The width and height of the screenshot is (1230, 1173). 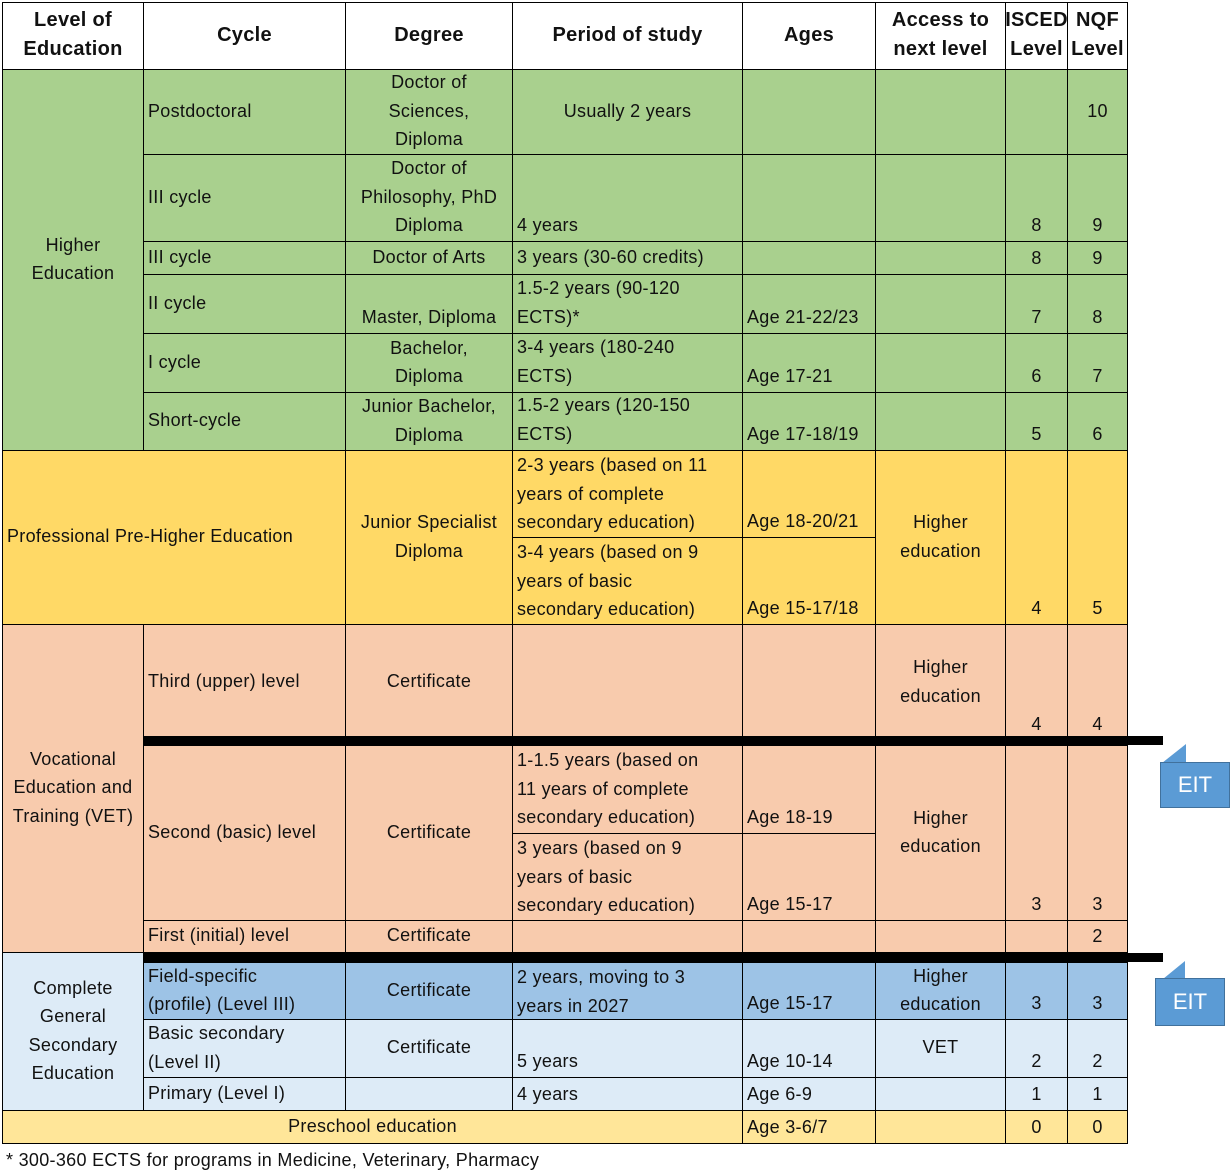 What do you see at coordinates (244, 1048) in the screenshot?
I see `cell-cycle: Basic secondary (Level II)` at bounding box center [244, 1048].